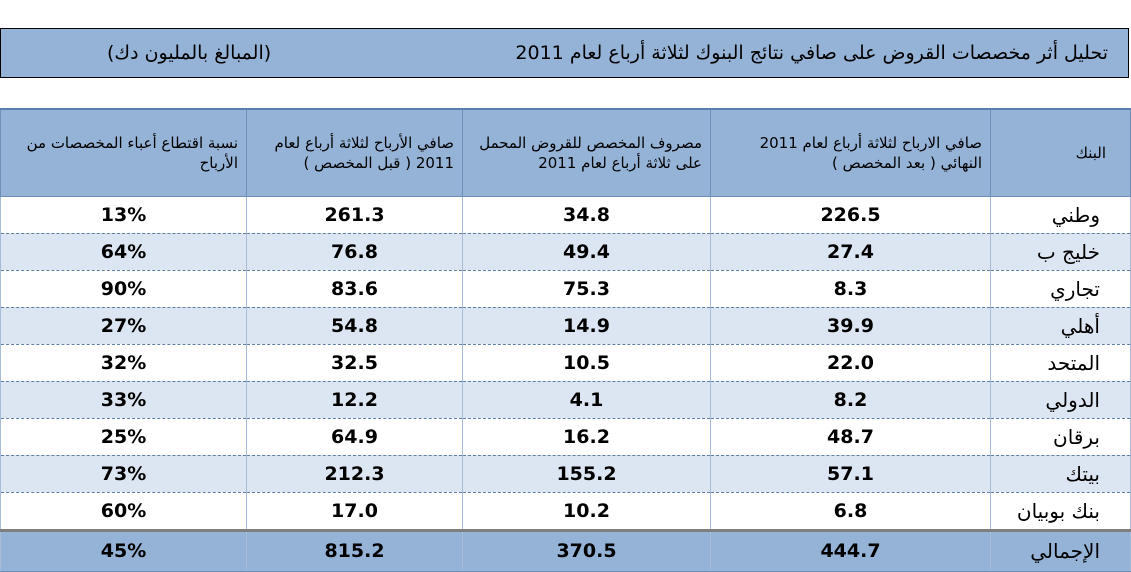 This screenshot has height=572, width=1131. I want to click on cell-profit-before: 76.8, so click(354, 252).